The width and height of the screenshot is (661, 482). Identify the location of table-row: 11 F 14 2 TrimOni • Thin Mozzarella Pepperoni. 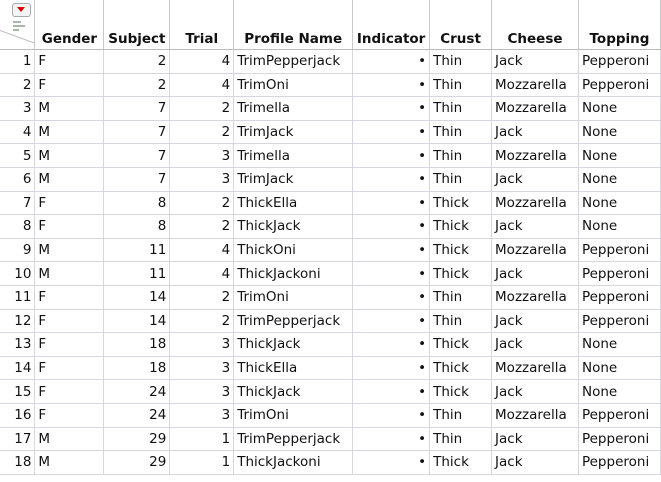
(330, 297).